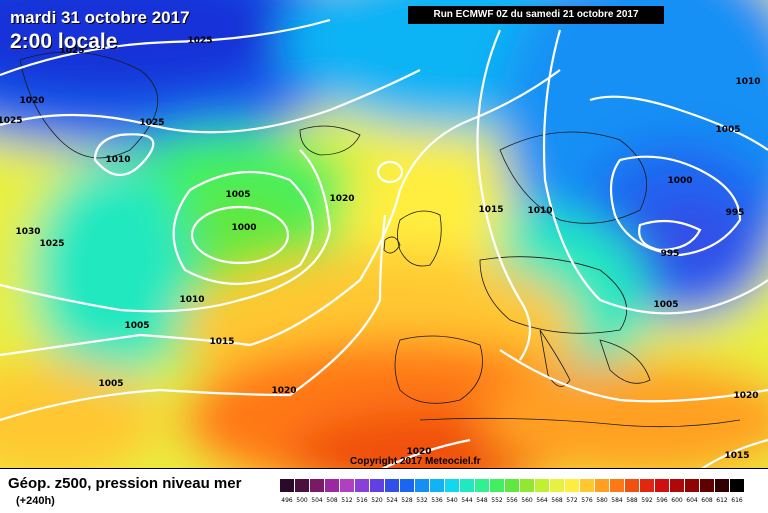 This screenshot has width=768, height=513. Describe the element at coordinates (35, 501) in the screenshot. I see `lead-time: (+240h)` at that location.